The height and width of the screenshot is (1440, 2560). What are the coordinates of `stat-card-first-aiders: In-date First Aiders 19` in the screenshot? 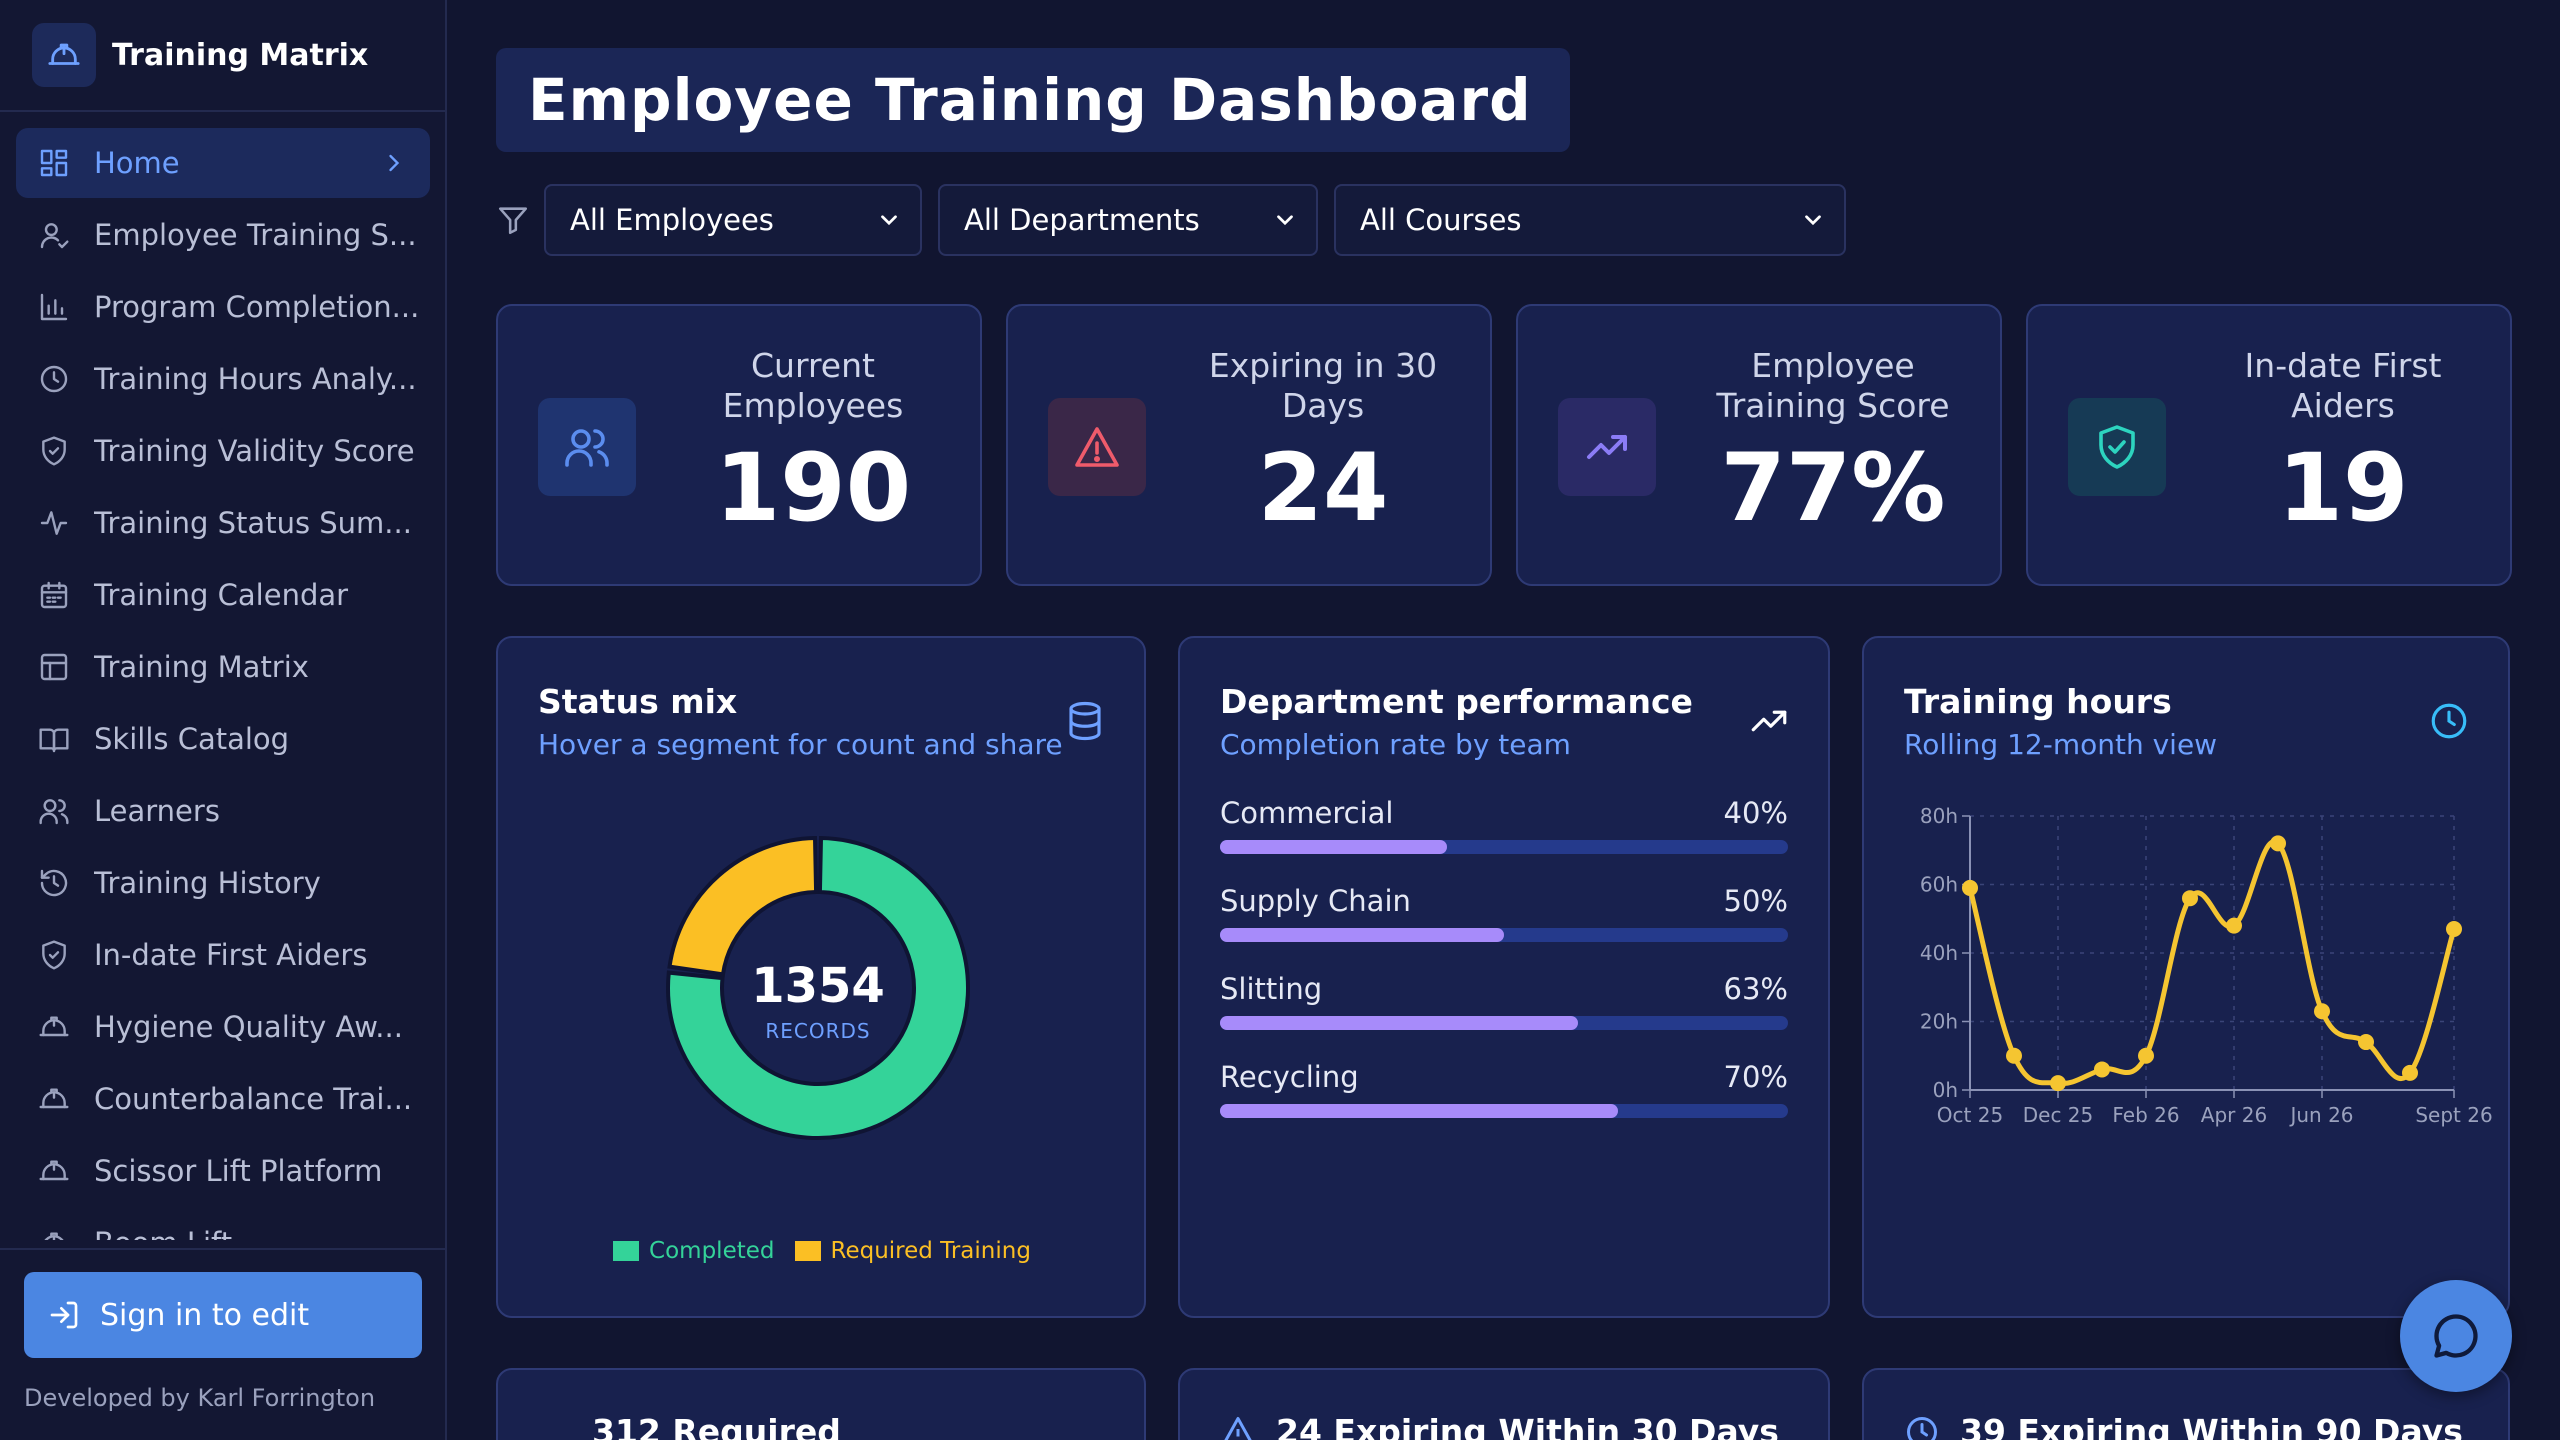 It's located at (2269, 445).